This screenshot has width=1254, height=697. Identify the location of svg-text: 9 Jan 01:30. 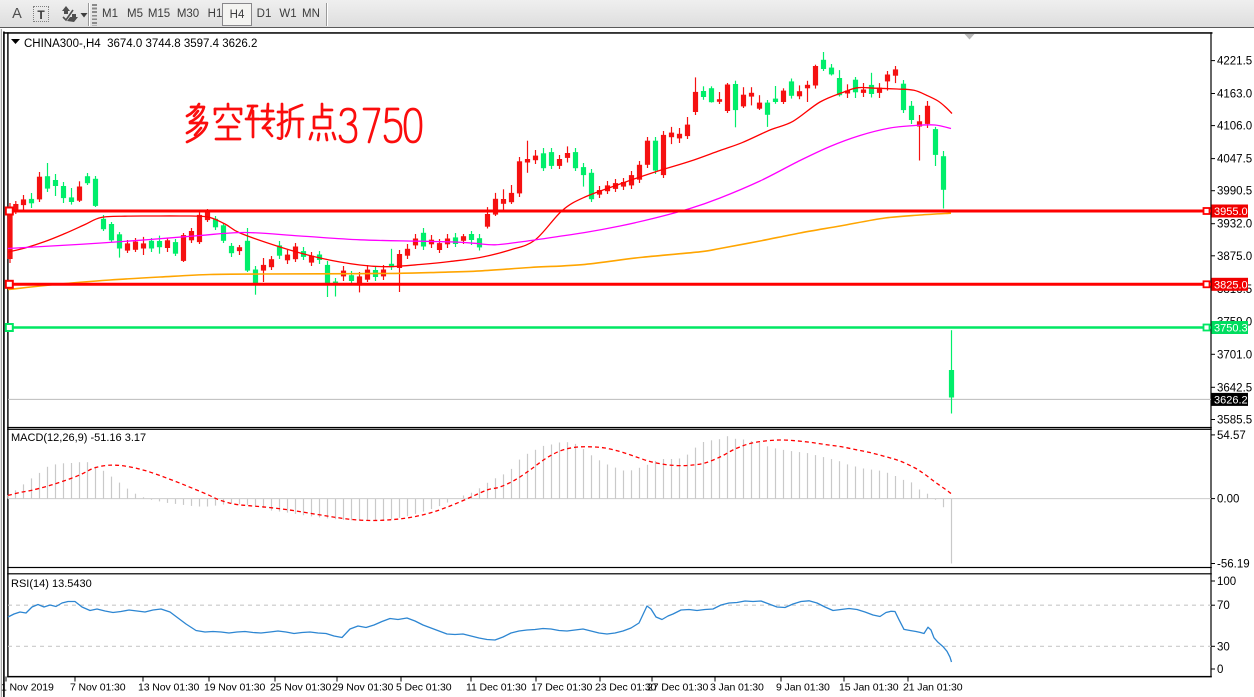
(803, 688).